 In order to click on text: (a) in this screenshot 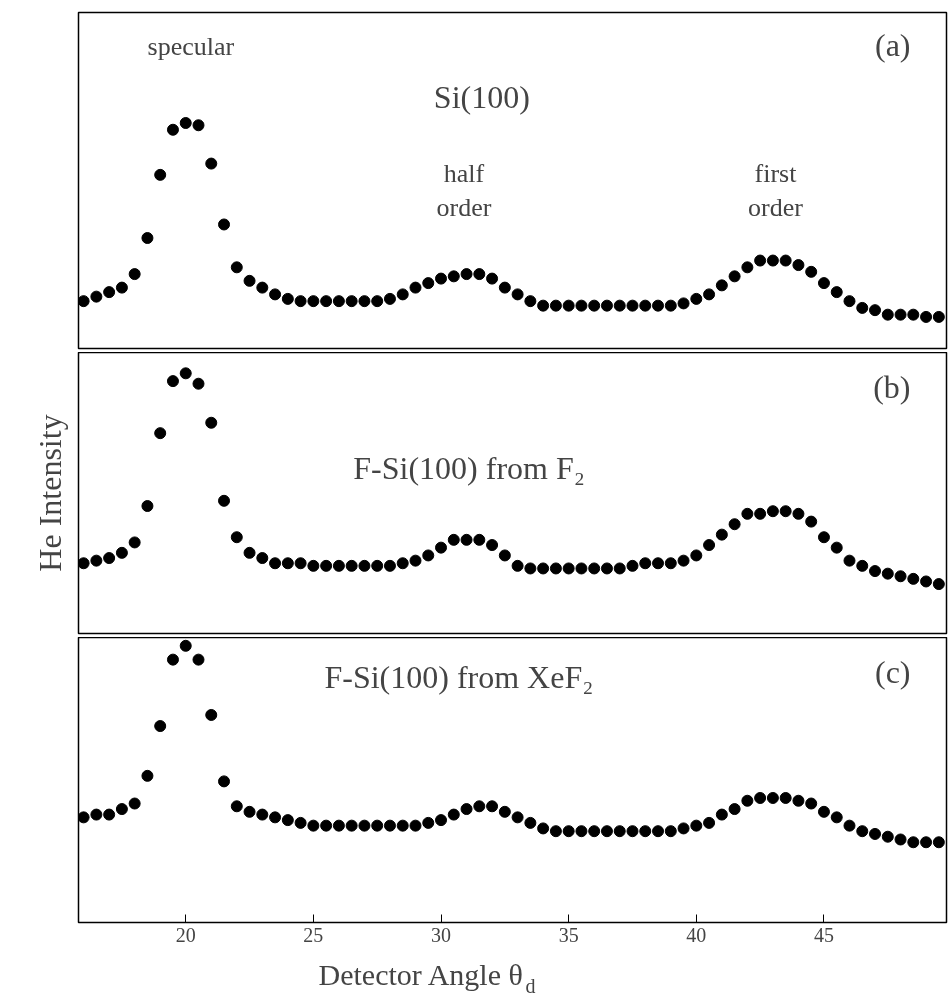, I will do `click(892, 44)`.